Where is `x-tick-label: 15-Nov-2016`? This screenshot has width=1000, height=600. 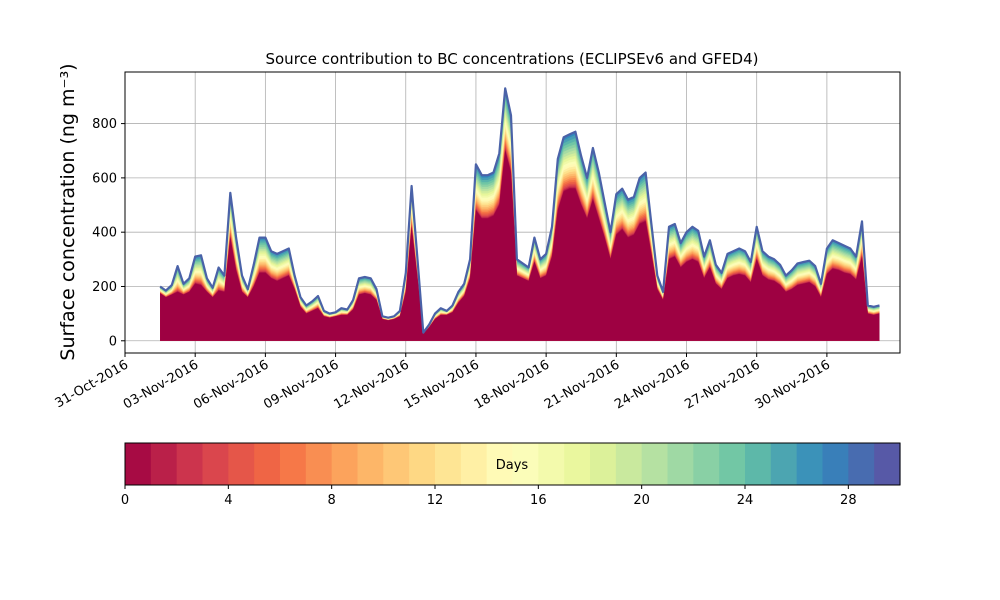
x-tick-label: 15-Nov-2016 is located at coordinates (442, 384).